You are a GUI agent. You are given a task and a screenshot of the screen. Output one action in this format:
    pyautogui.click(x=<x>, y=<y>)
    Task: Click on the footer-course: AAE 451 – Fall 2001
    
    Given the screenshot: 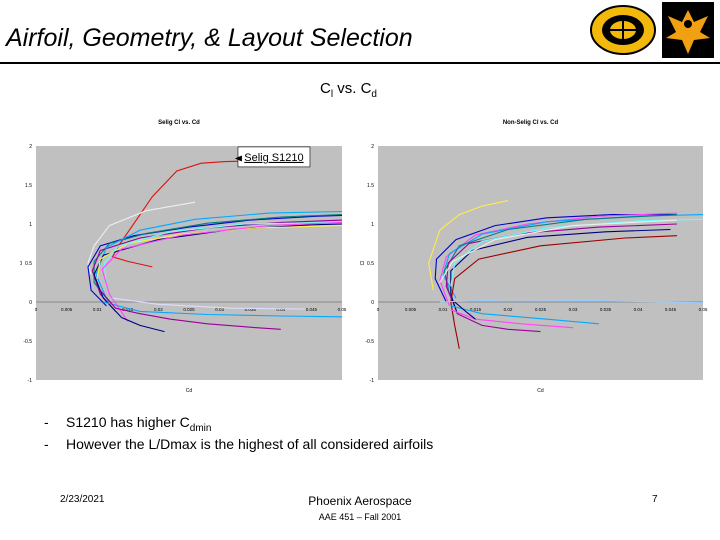 What is the action you would take?
    pyautogui.click(x=360, y=517)
    